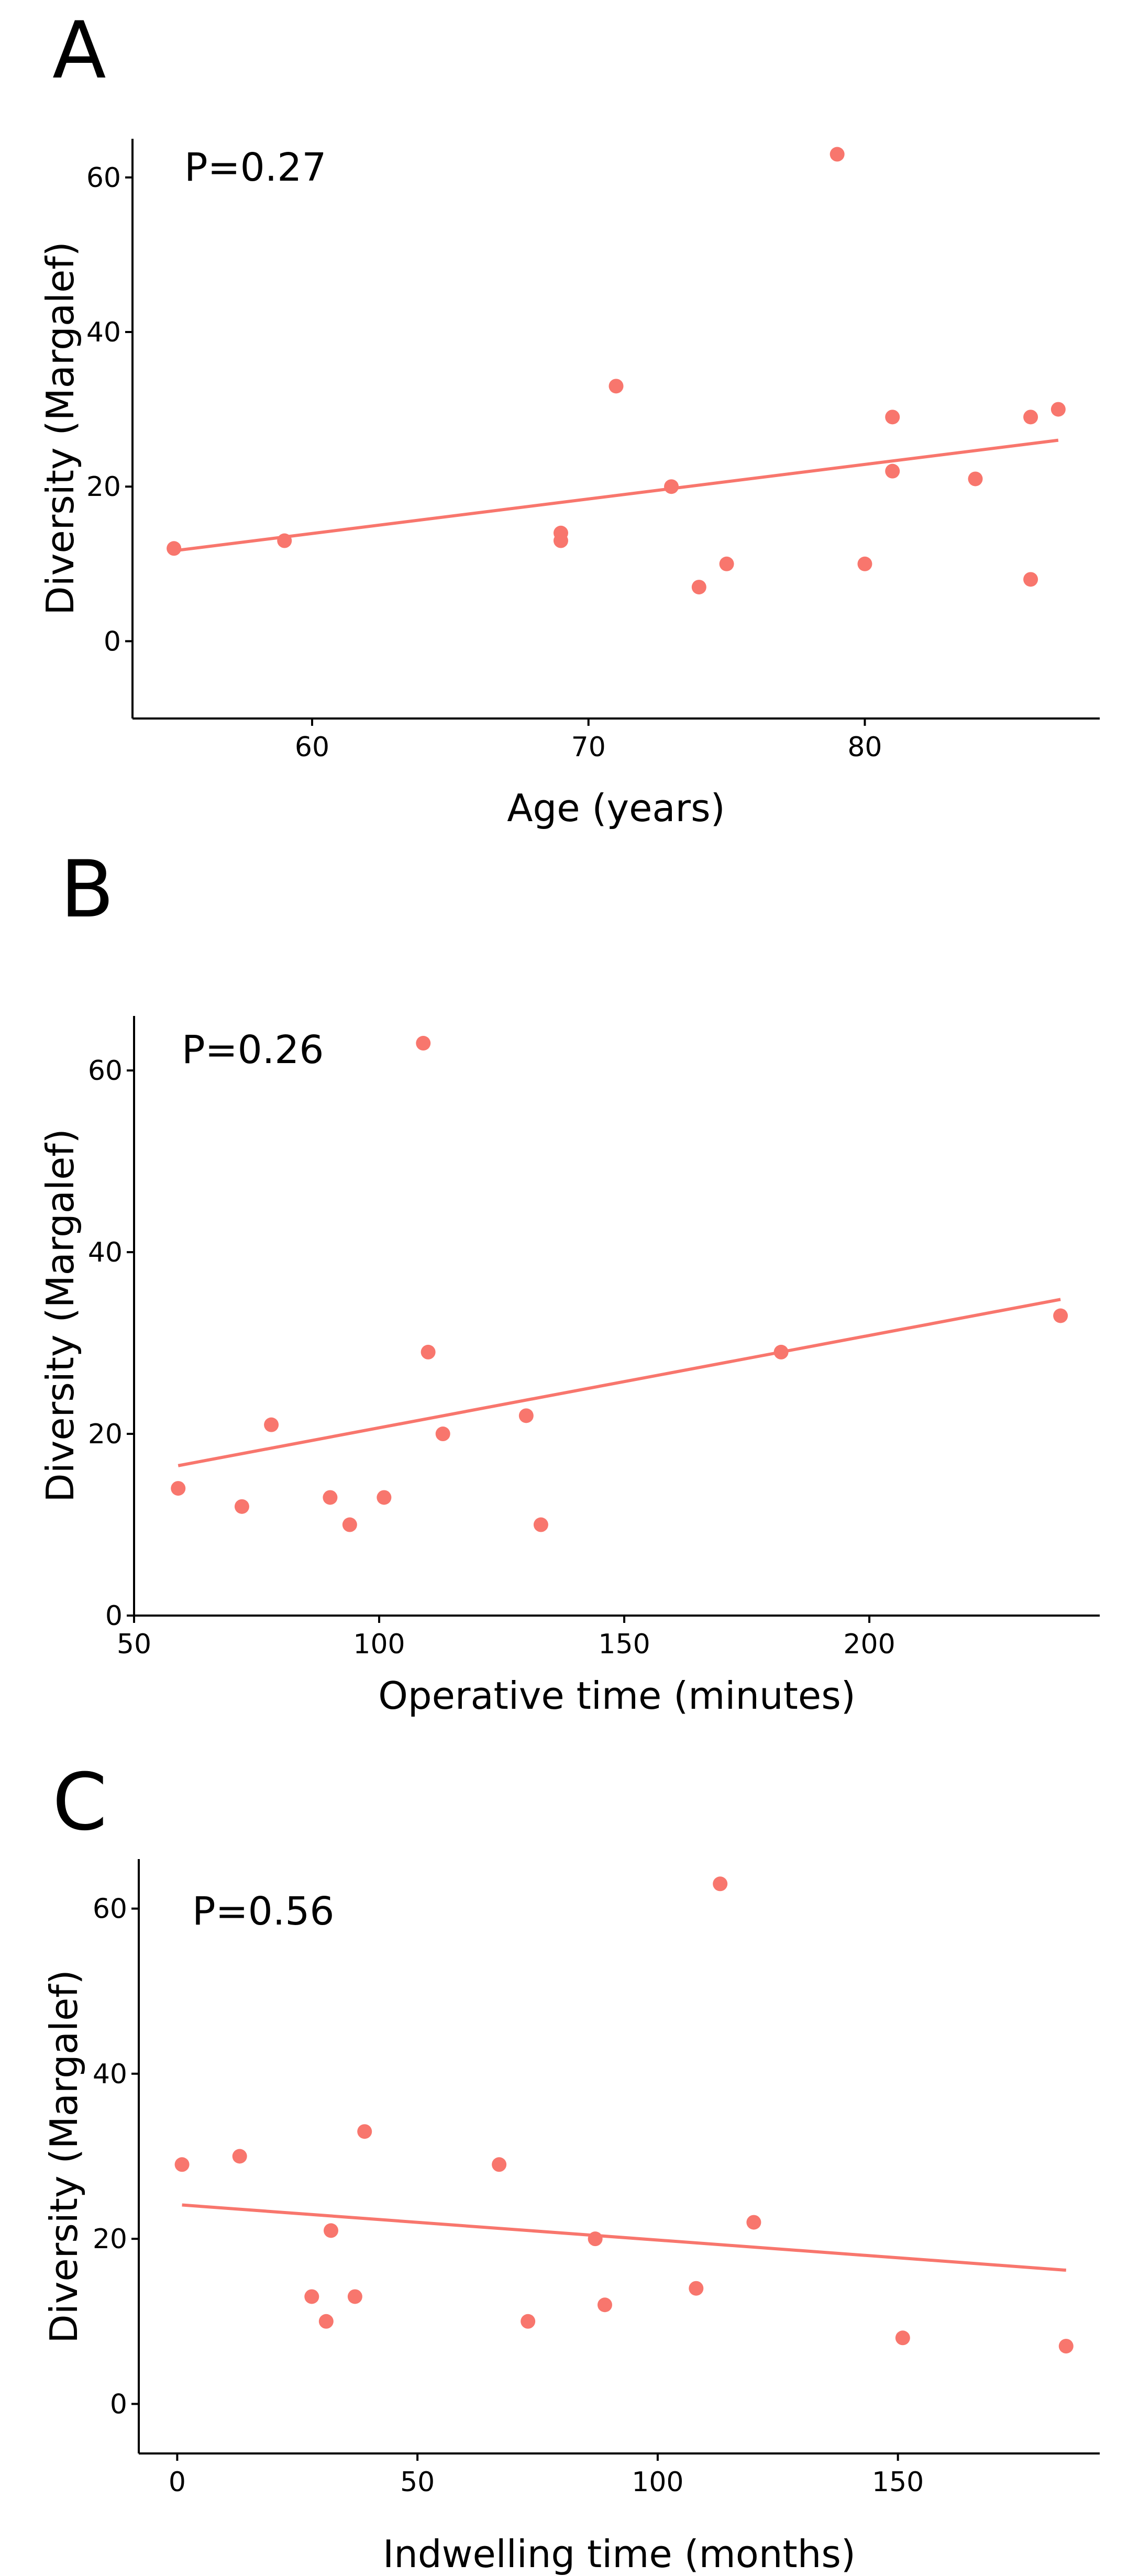 This screenshot has width=1139, height=2576. Describe the element at coordinates (379, 1644) in the screenshot. I see `panel-b-x-tick-label: 100` at that location.